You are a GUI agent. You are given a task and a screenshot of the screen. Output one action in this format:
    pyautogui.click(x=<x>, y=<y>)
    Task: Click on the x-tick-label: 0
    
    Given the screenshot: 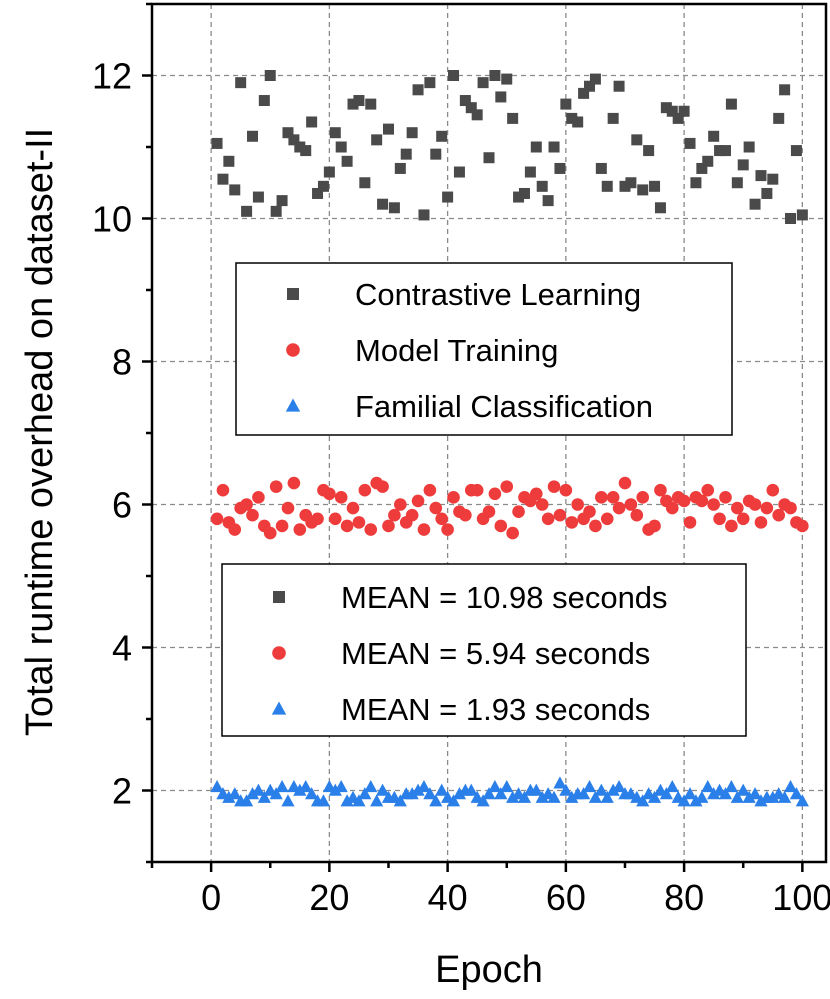 What is the action you would take?
    pyautogui.click(x=211, y=897)
    